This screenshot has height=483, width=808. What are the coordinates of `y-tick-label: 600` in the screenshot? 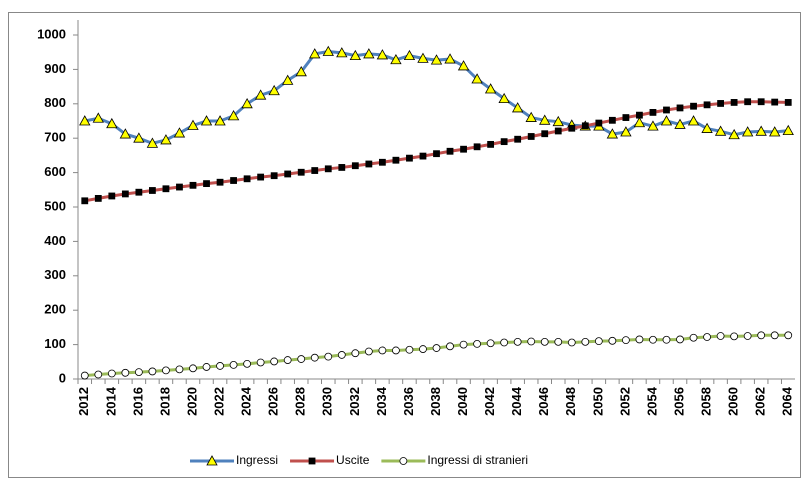 It's located at (55, 171).